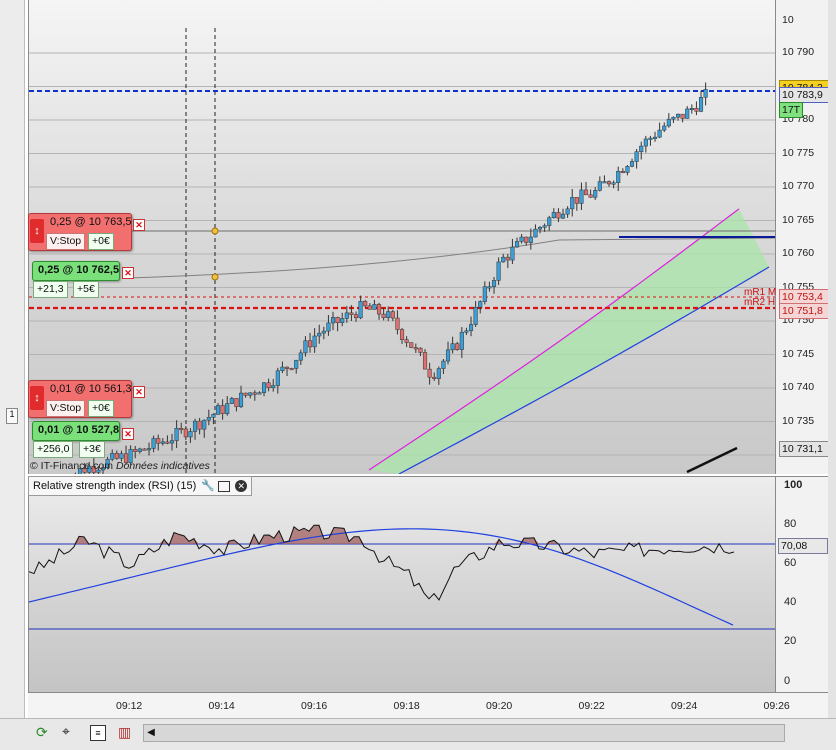 The height and width of the screenshot is (750, 836). Describe the element at coordinates (584, 370) in the screenshot. I see `moving-average-lower` at that location.